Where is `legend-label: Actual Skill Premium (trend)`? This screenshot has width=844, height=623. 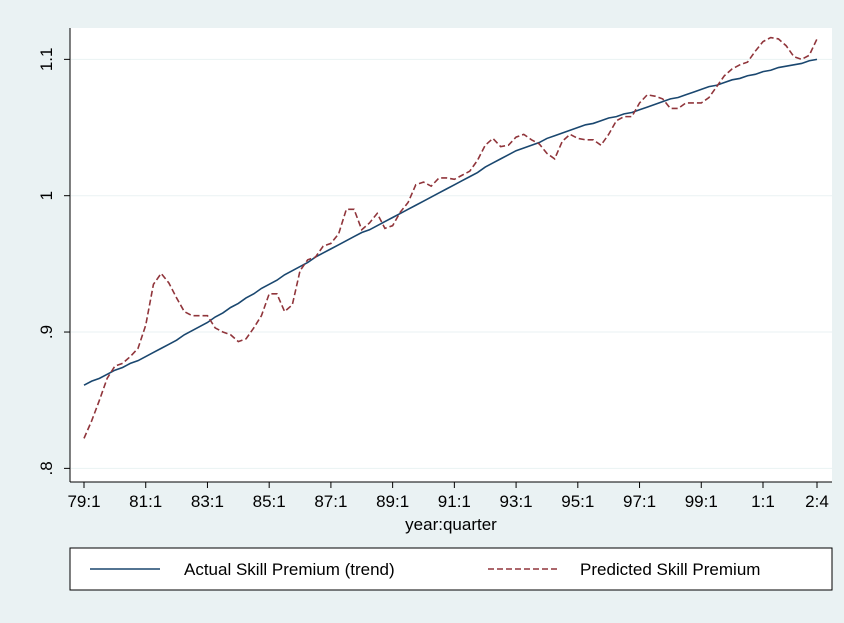 legend-label: Actual Skill Premium (trend) is located at coordinates (289, 569).